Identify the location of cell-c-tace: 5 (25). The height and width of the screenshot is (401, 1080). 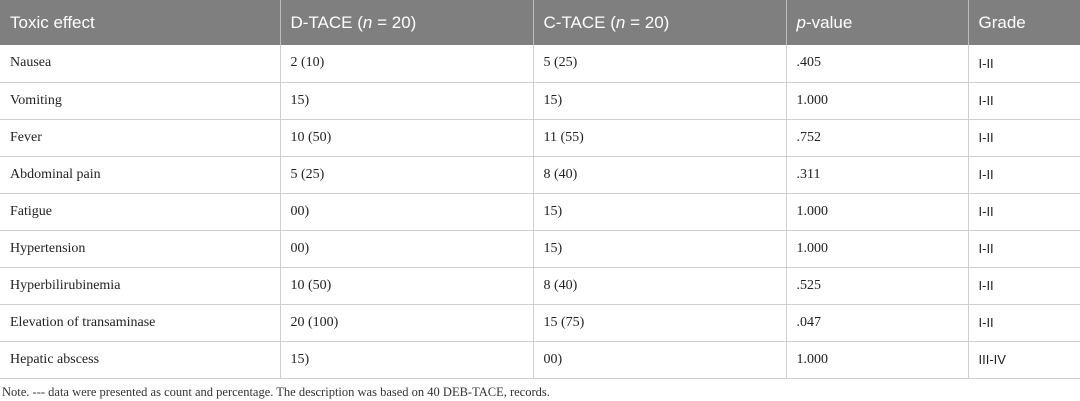
(660, 64).